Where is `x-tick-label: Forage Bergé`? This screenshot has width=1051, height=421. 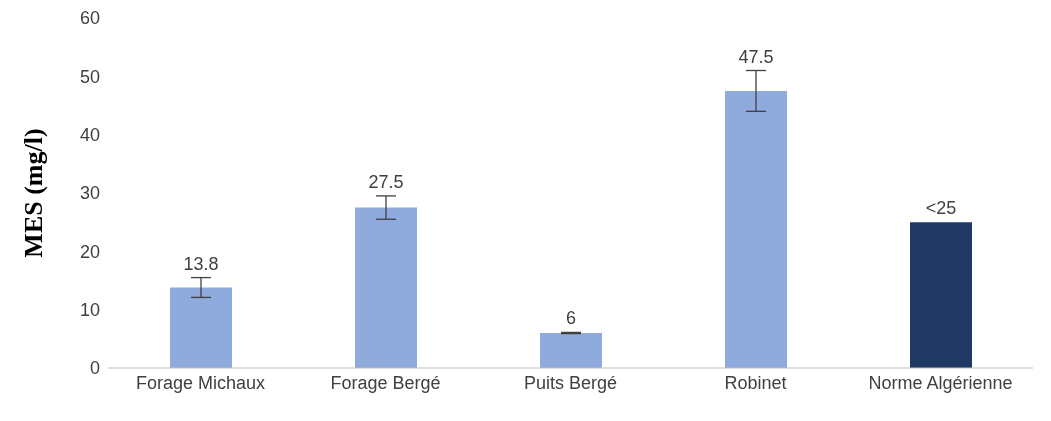
x-tick-label: Forage Bergé is located at coordinates (385, 382).